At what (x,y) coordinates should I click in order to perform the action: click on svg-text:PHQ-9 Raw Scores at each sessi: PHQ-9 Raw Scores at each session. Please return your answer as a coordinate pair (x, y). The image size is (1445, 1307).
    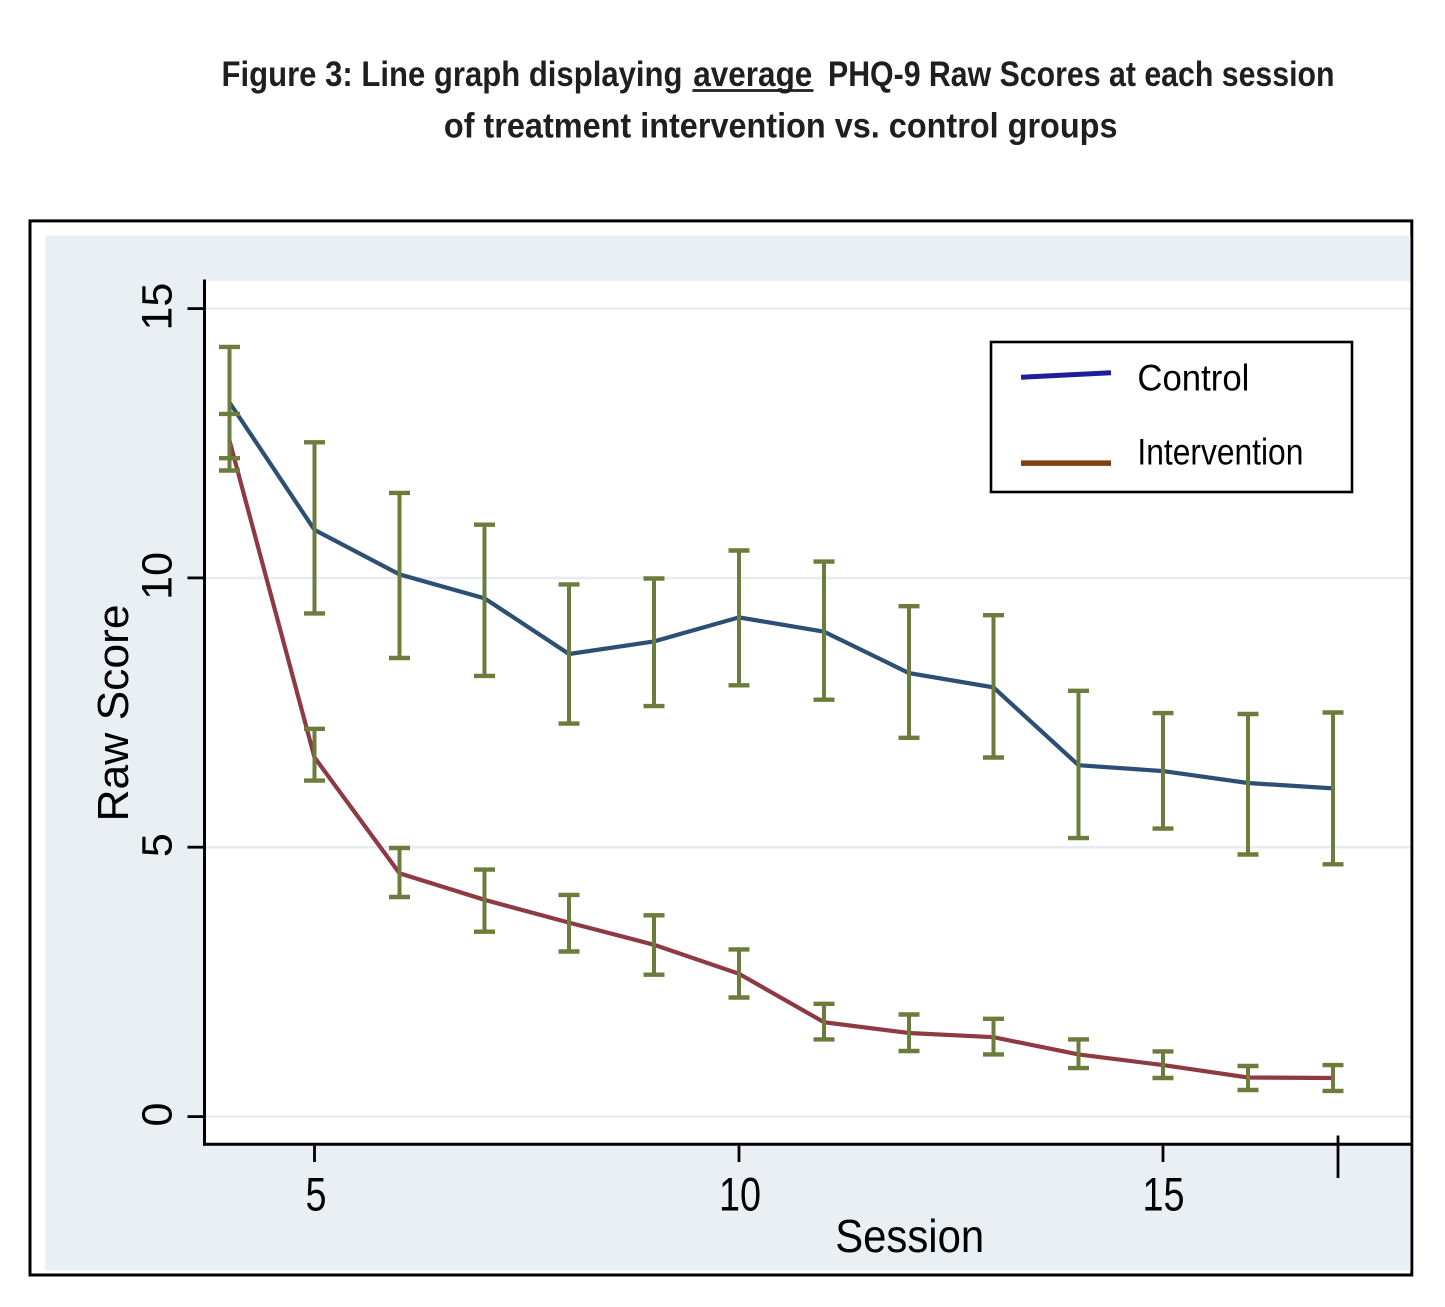
    Looking at the image, I should click on (1081, 74).